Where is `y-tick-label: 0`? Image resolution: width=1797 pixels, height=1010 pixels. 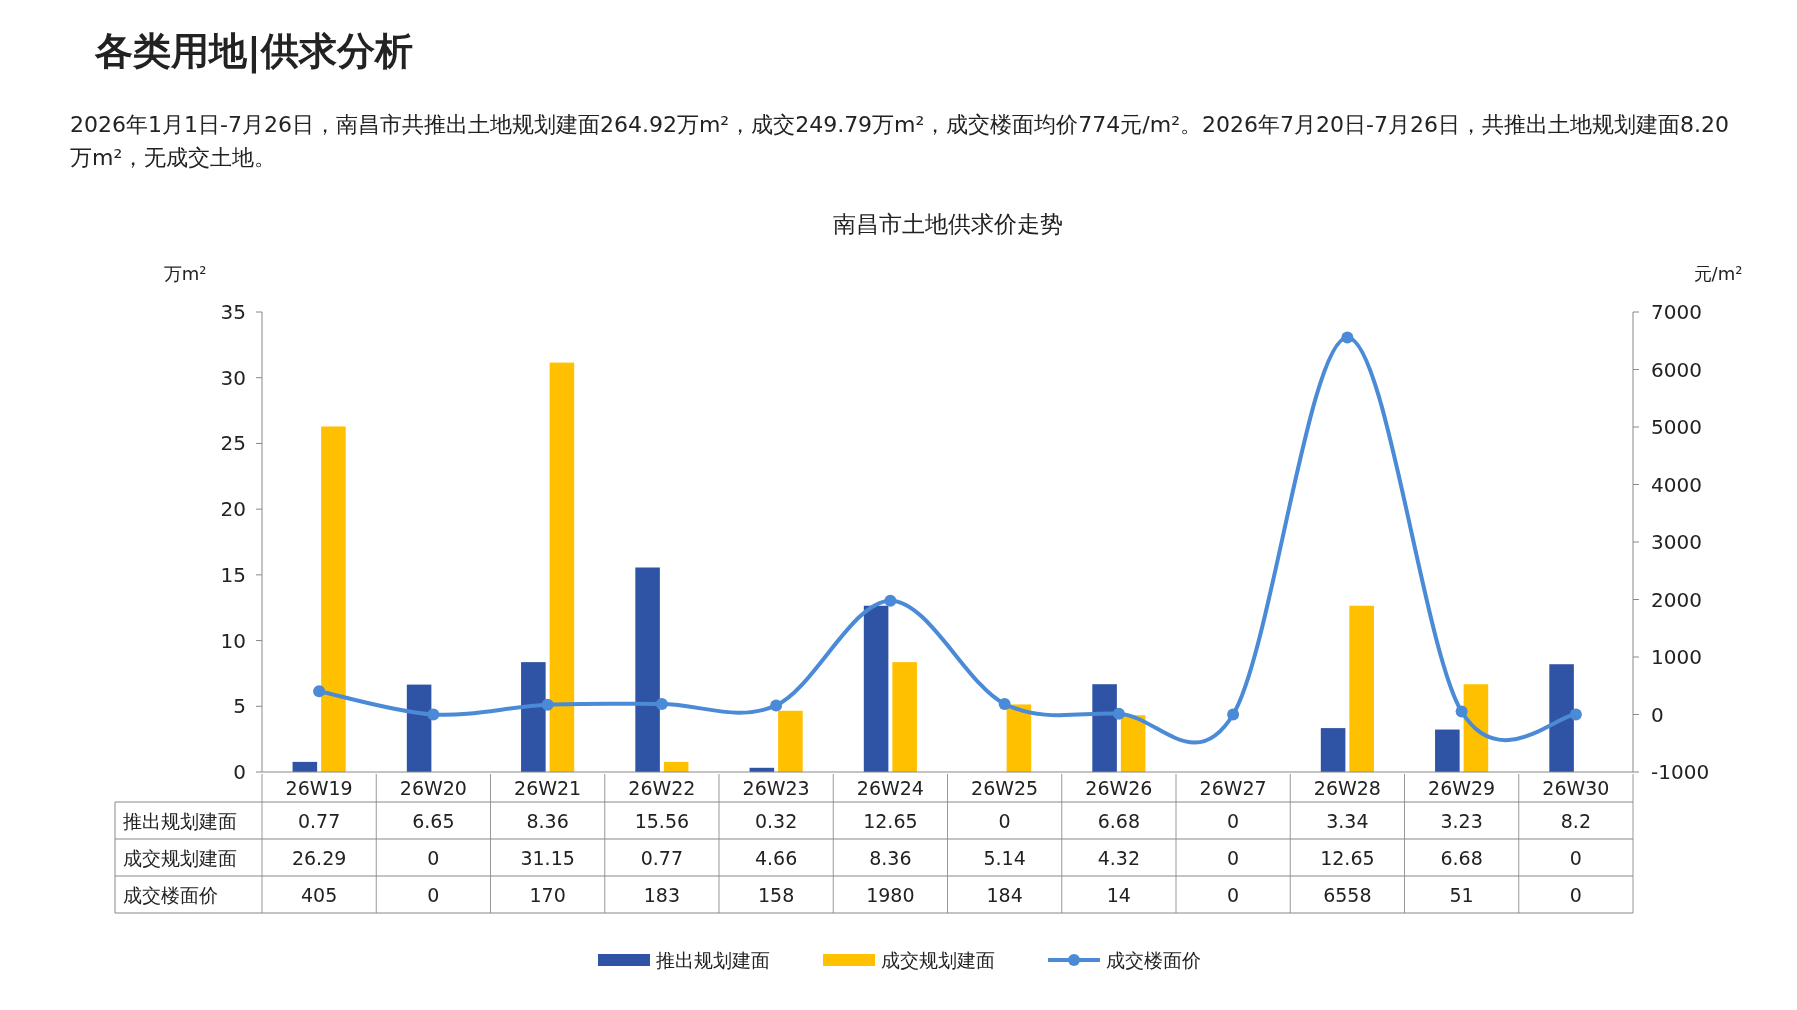 y-tick-label: 0 is located at coordinates (239, 772).